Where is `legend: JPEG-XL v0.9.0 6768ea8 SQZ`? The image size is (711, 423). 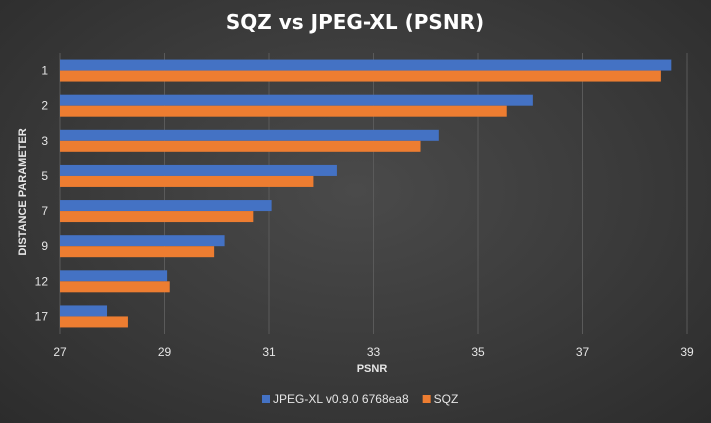 legend: JPEG-XL v0.9.0 6768ea8 SQZ is located at coordinates (360, 399).